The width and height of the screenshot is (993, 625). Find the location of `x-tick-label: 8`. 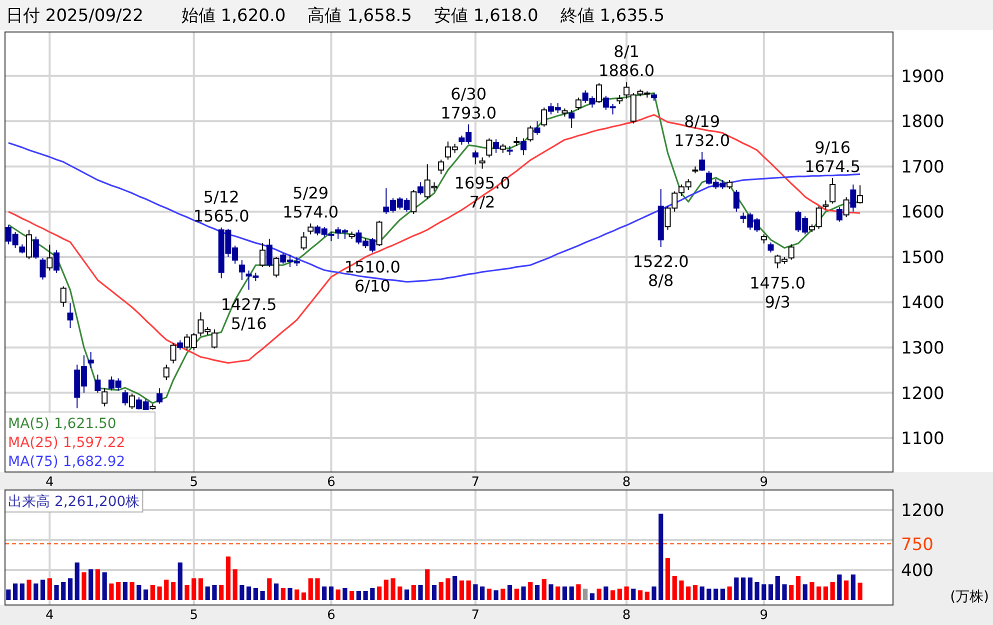

x-tick-label: 8 is located at coordinates (626, 615).